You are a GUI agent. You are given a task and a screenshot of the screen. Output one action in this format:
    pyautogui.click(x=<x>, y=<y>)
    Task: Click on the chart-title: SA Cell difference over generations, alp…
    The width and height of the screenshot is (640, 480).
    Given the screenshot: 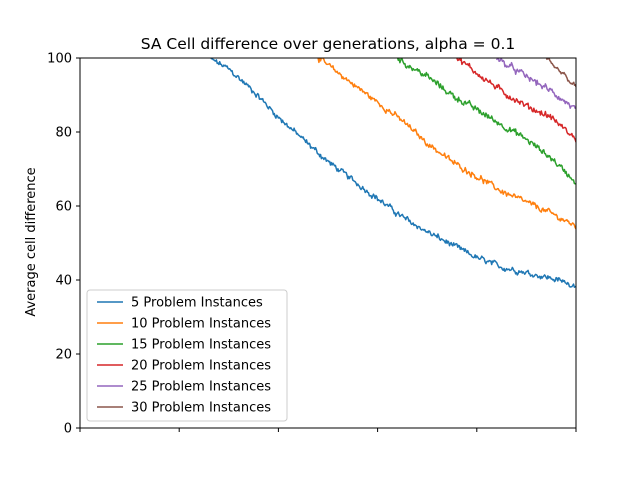 What is the action you would take?
    pyautogui.click(x=328, y=44)
    